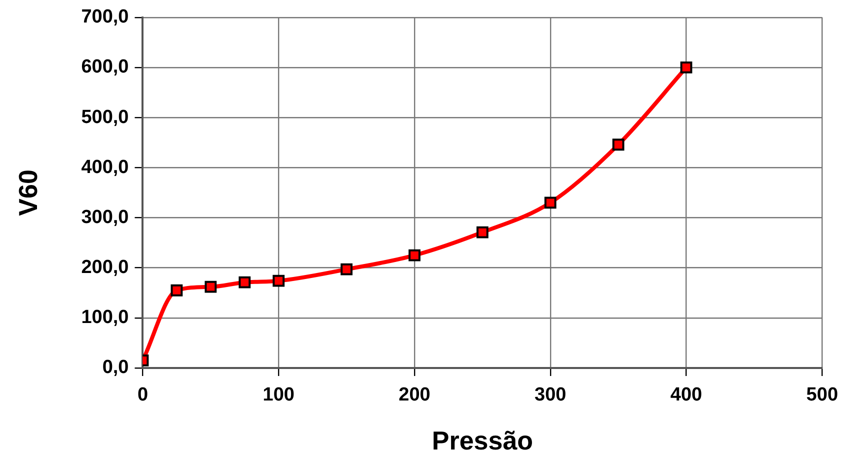 The image size is (846, 467). I want to click on y-tick-label: 700,0, so click(105, 17).